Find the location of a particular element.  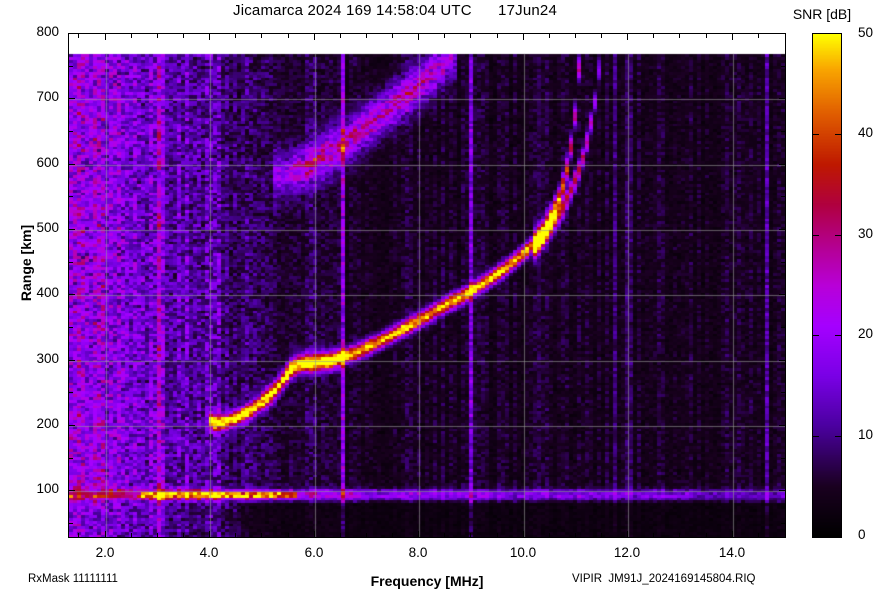

colorbar-tick-label: 30 is located at coordinates (866, 233).